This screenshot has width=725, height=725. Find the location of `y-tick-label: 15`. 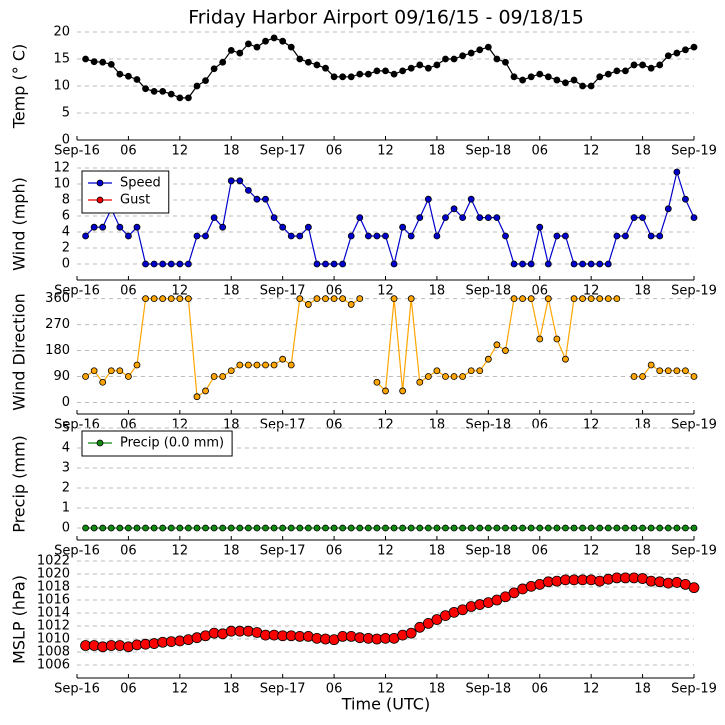

y-tick-label: 15 is located at coordinates (61, 59).